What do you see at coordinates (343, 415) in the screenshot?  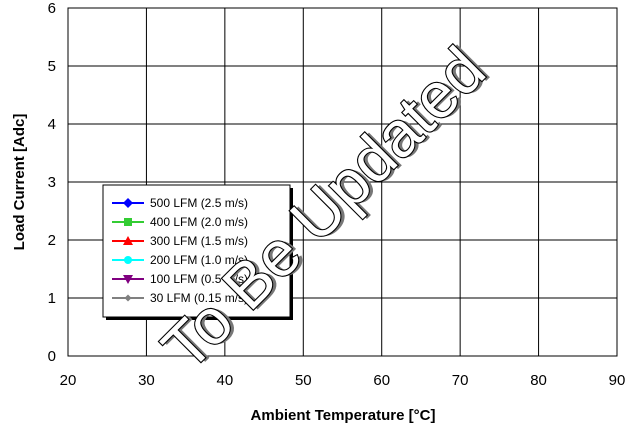 I see `x-axis-title: Ambient Temperature [°C]` at bounding box center [343, 415].